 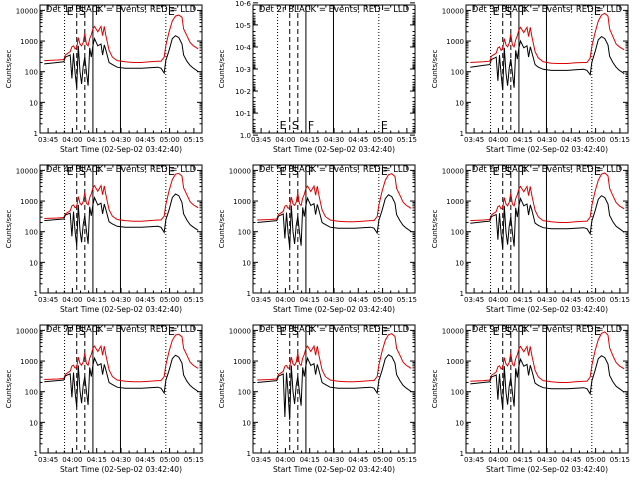 What do you see at coordinates (459, 423) in the screenshot?
I see `y-tick-label: 10` at bounding box center [459, 423].